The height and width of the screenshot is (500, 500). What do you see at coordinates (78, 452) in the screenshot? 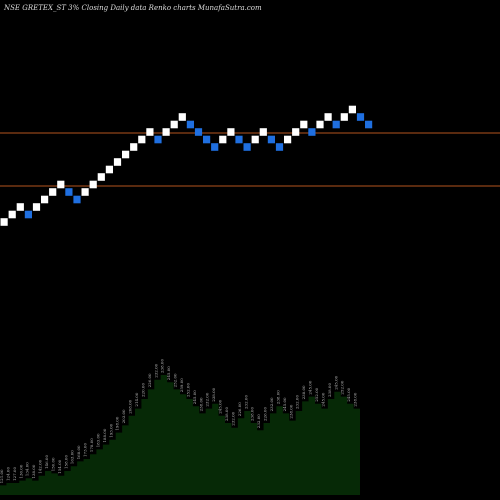
I see `volume-label: 168.00` at bounding box center [78, 452].